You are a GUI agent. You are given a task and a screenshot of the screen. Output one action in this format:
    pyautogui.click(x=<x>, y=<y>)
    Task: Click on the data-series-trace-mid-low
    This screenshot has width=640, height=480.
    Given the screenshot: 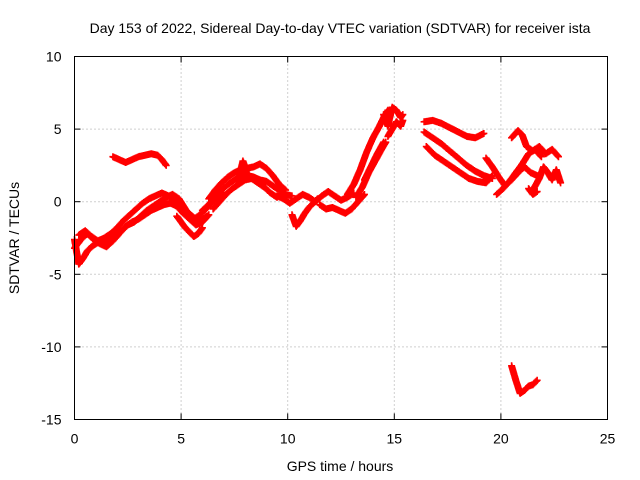 What is the action you would take?
    pyautogui.click(x=342, y=203)
    